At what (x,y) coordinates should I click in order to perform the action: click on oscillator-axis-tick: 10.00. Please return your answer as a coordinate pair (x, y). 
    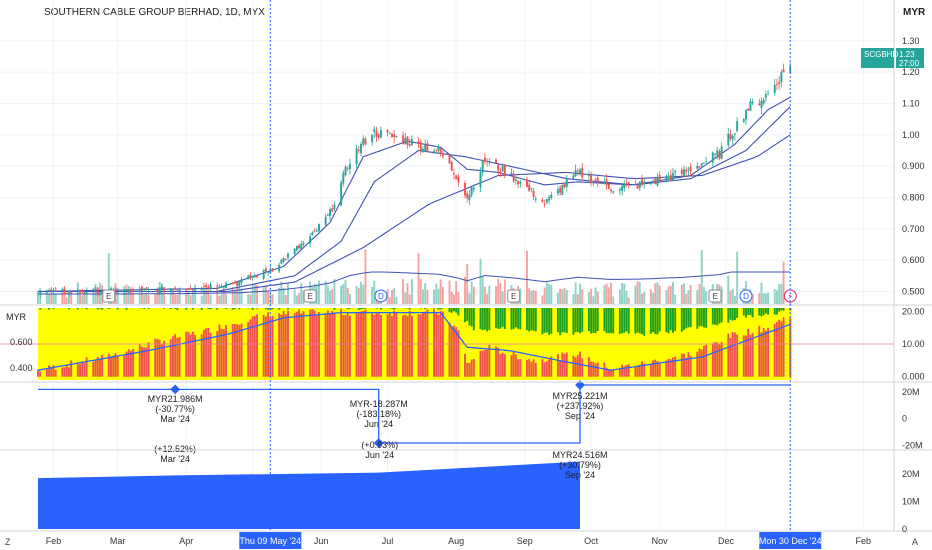
    Looking at the image, I should click on (913, 344).